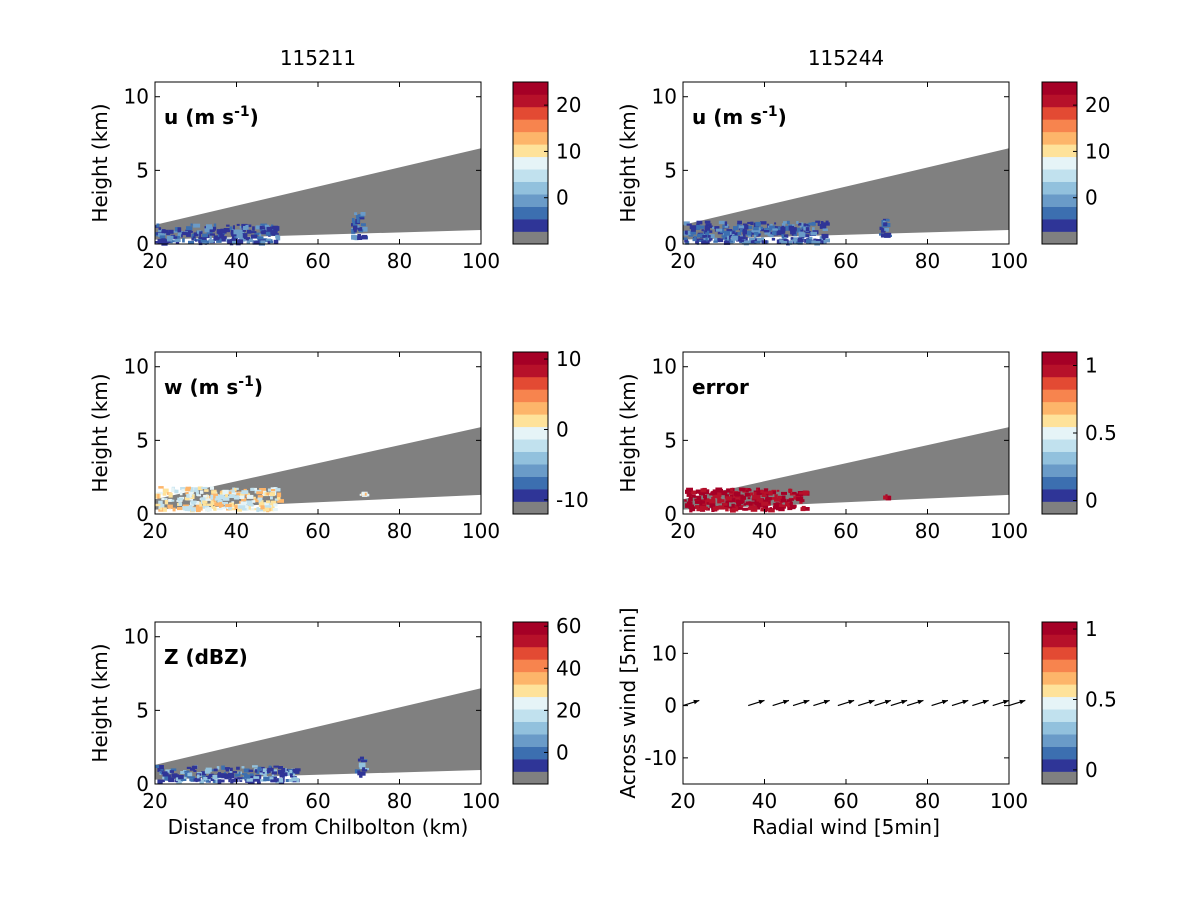  I want to click on colorbar-tick-label: 0, so click(1091, 501).